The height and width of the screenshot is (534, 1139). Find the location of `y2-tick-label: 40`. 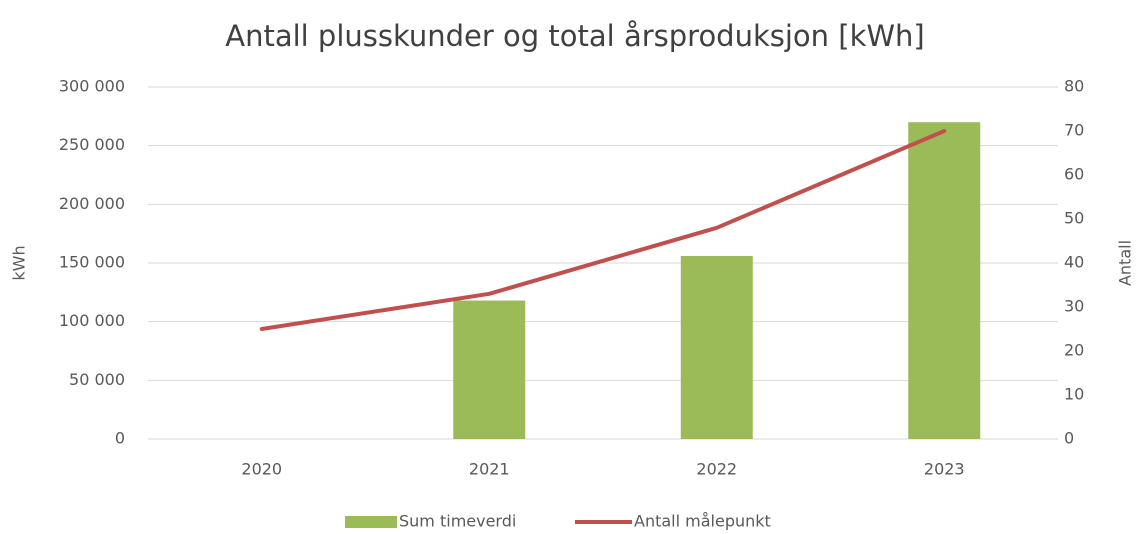

y2-tick-label: 40 is located at coordinates (1074, 262).